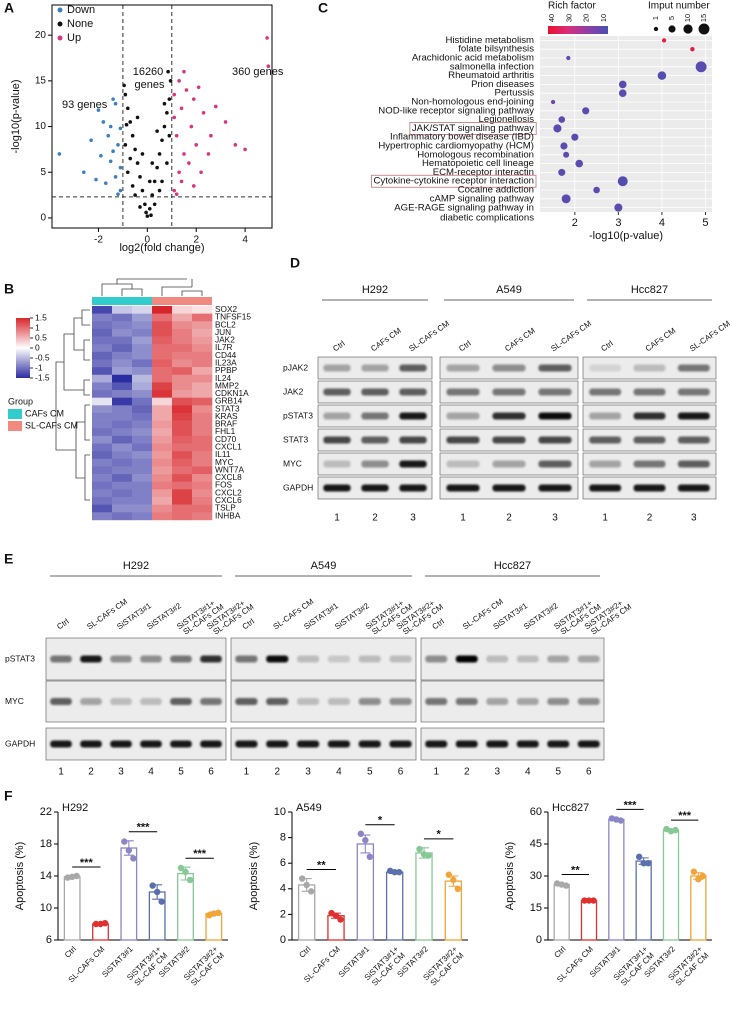  Describe the element at coordinates (226, 416) in the screenshot. I see `row-label: KRAS` at that location.